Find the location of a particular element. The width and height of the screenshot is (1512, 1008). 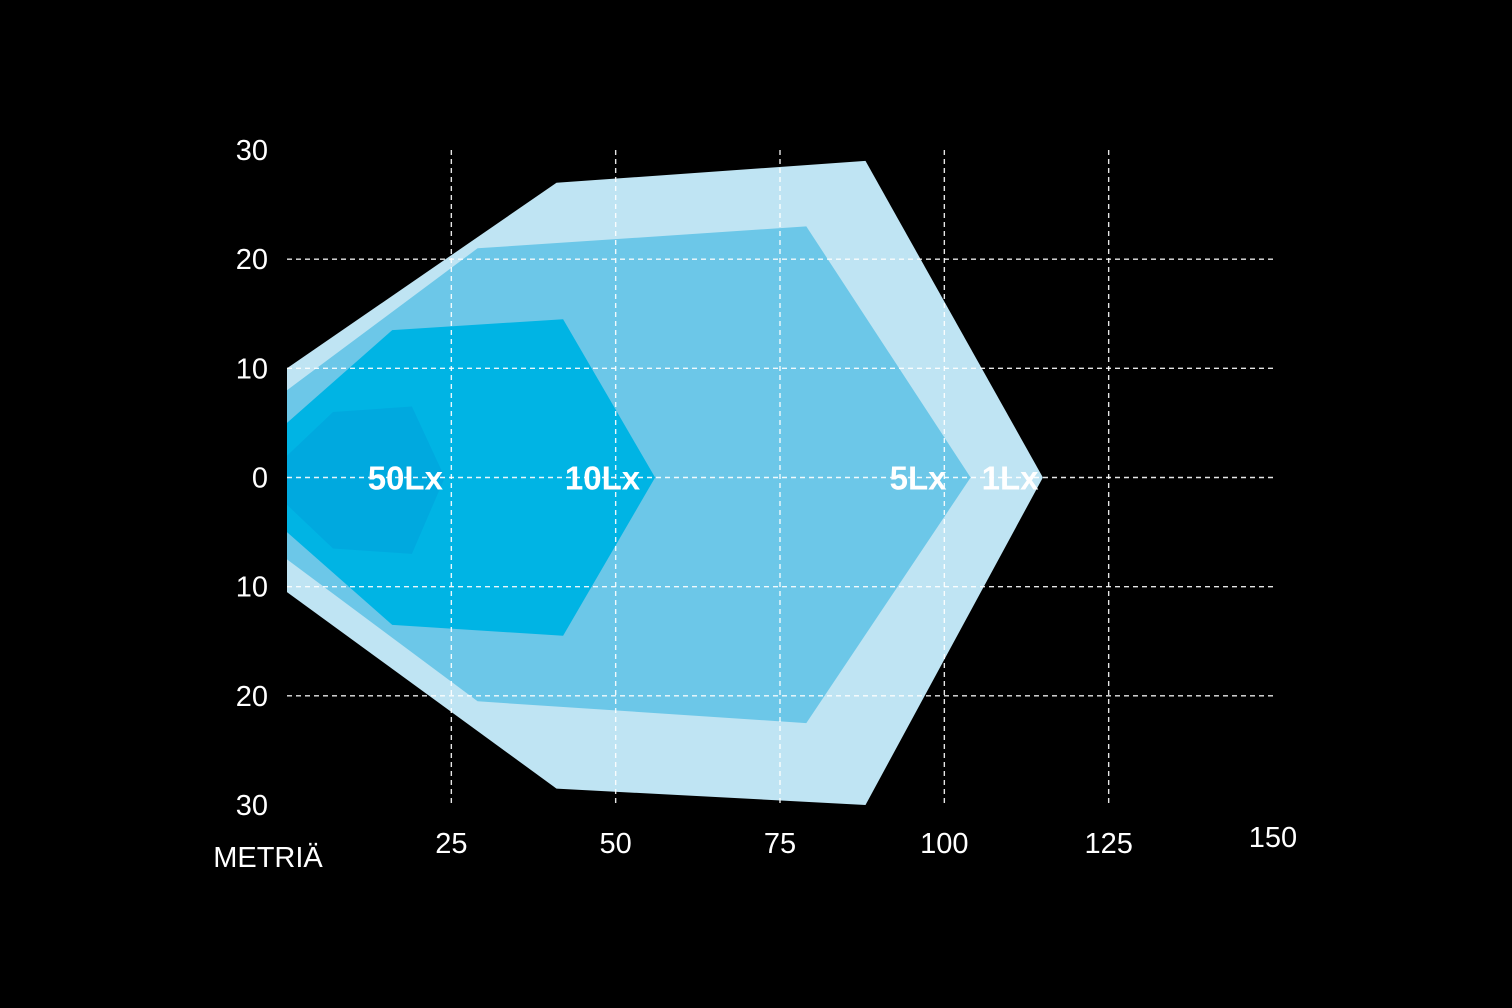

x-axis-tick-labels: 25 50 75 100 125 150 is located at coordinates (866, 841).